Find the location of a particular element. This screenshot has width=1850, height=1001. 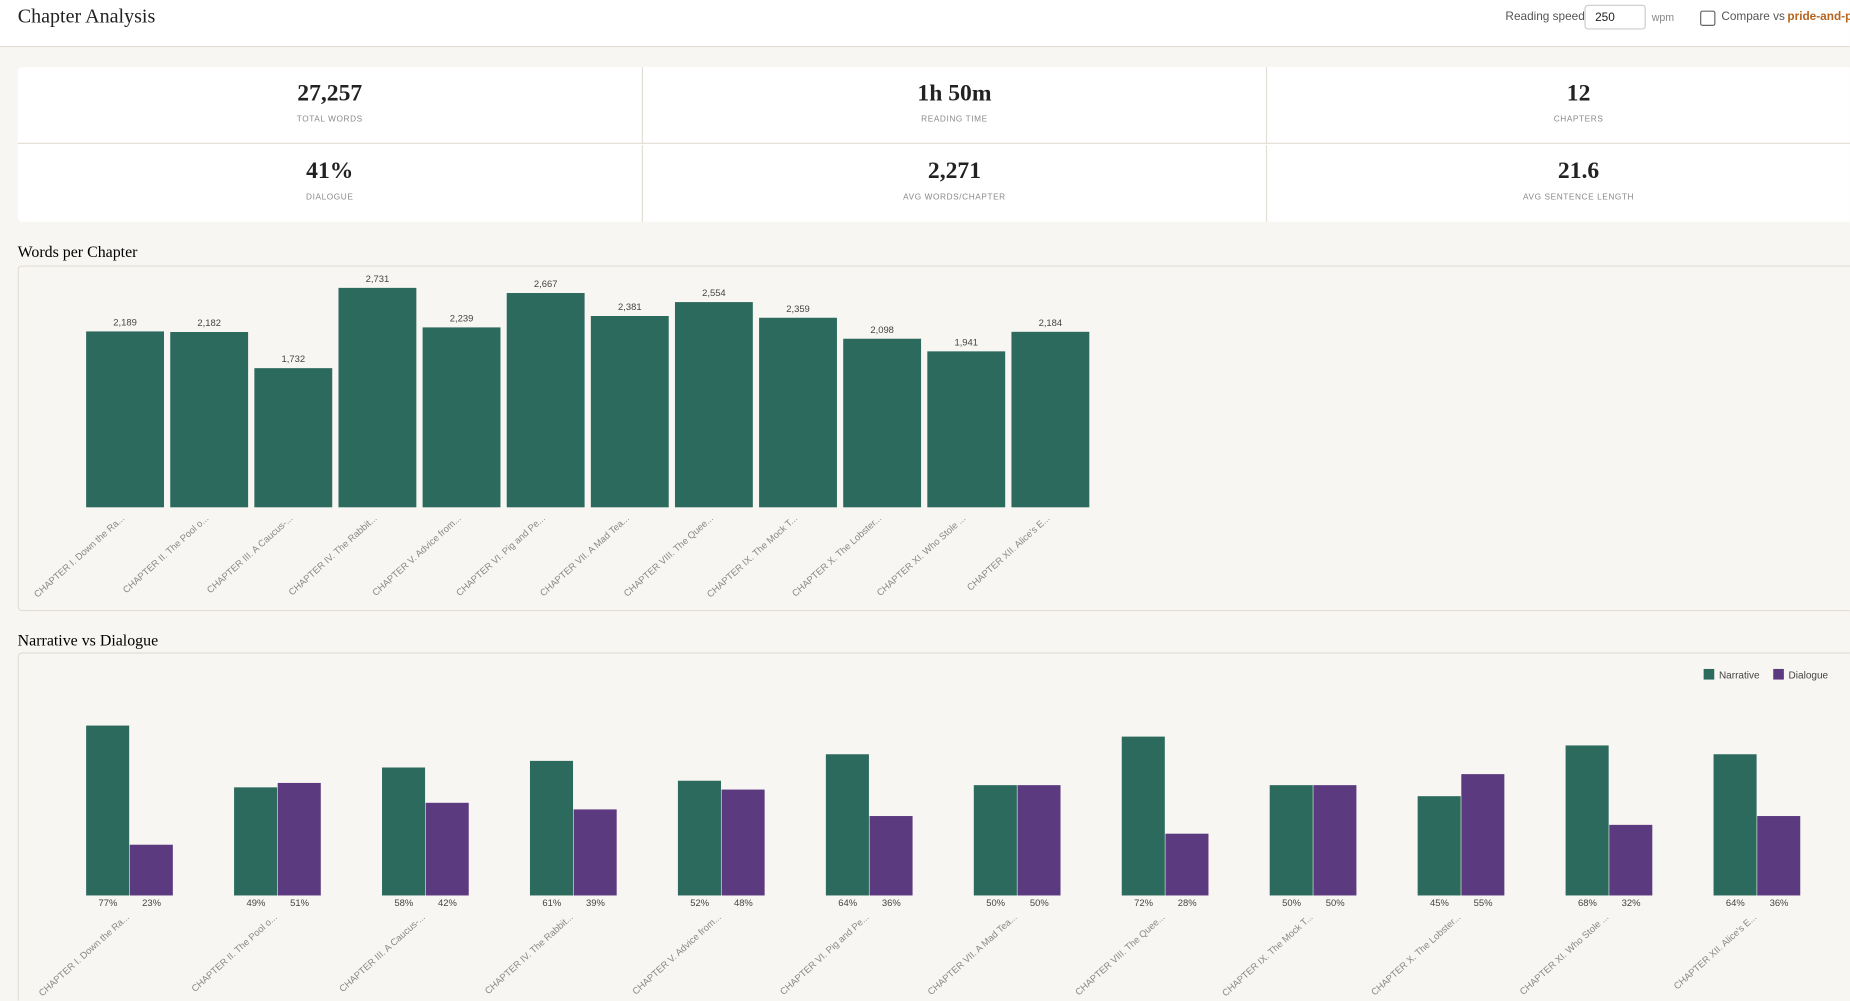

value-label: 48% is located at coordinates (743, 902).